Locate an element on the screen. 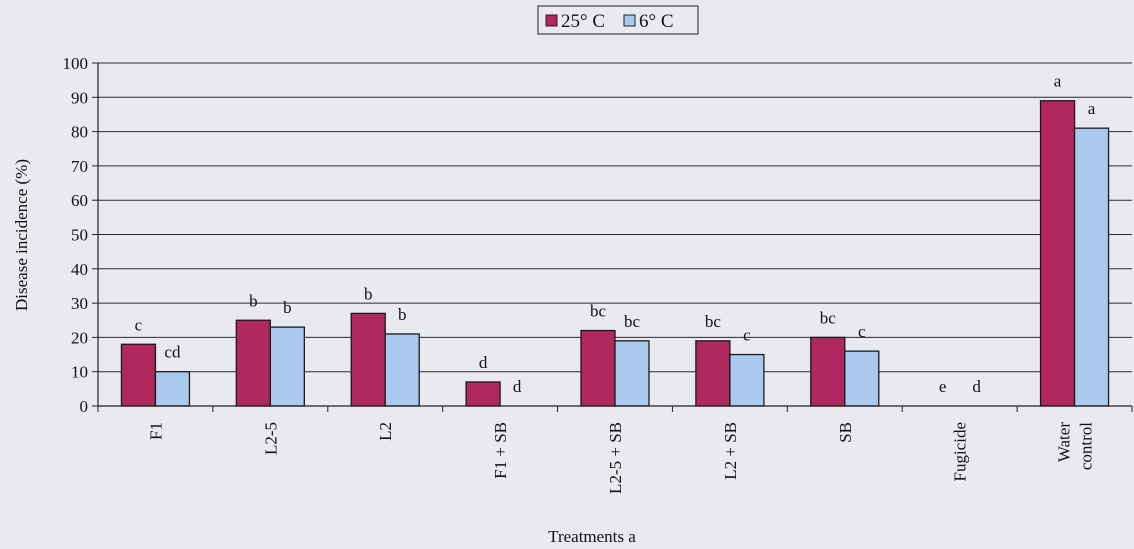  significance-label: cd is located at coordinates (172, 352).